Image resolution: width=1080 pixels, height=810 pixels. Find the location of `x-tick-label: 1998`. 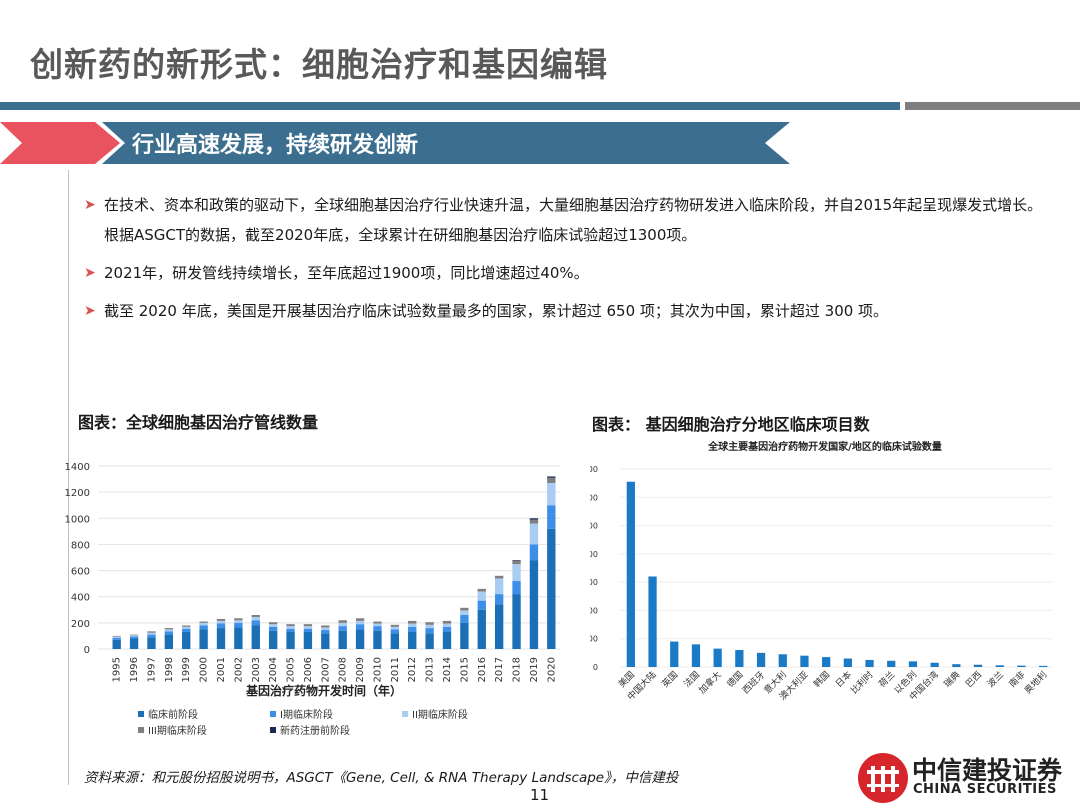

x-tick-label: 1998 is located at coordinates (169, 669).